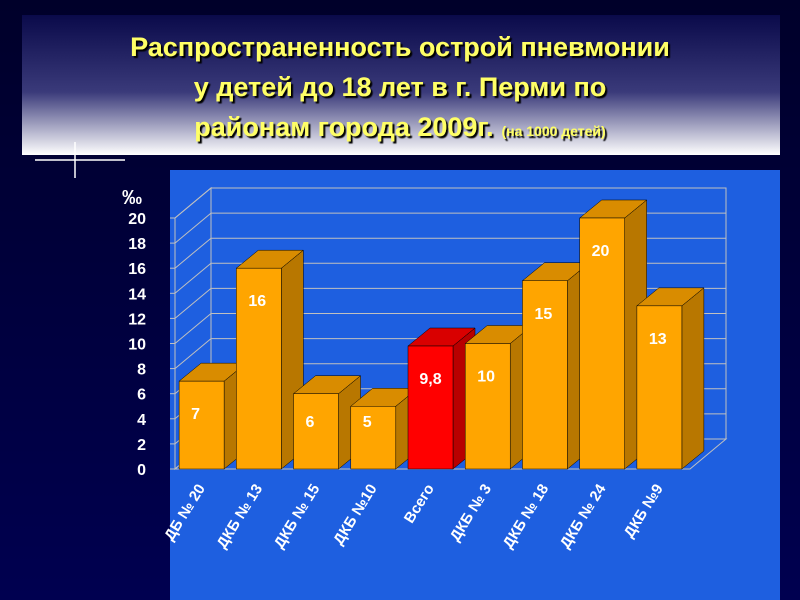  What do you see at coordinates (400, 47) in the screenshot?
I see `title-line: Распространенность острой пневмонии` at bounding box center [400, 47].